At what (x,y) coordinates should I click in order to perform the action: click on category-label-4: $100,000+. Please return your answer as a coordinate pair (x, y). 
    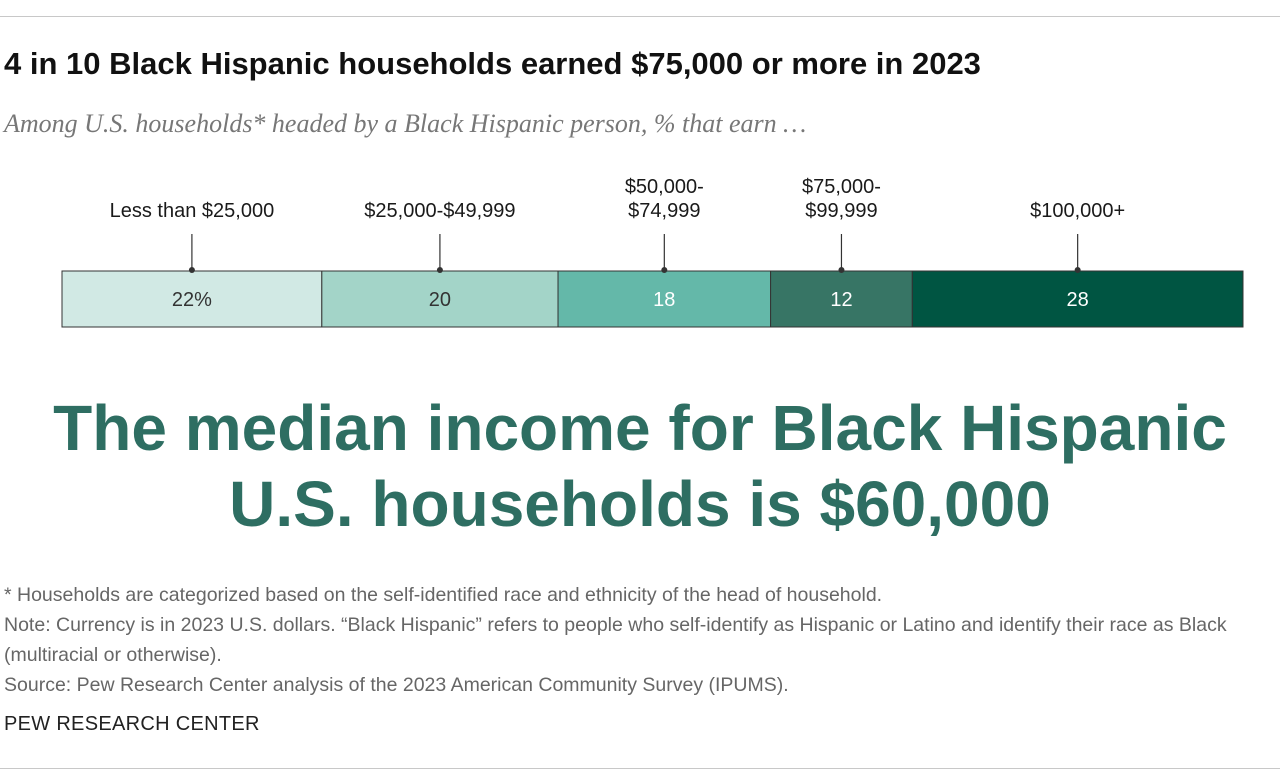
    Looking at the image, I should click on (1077, 211).